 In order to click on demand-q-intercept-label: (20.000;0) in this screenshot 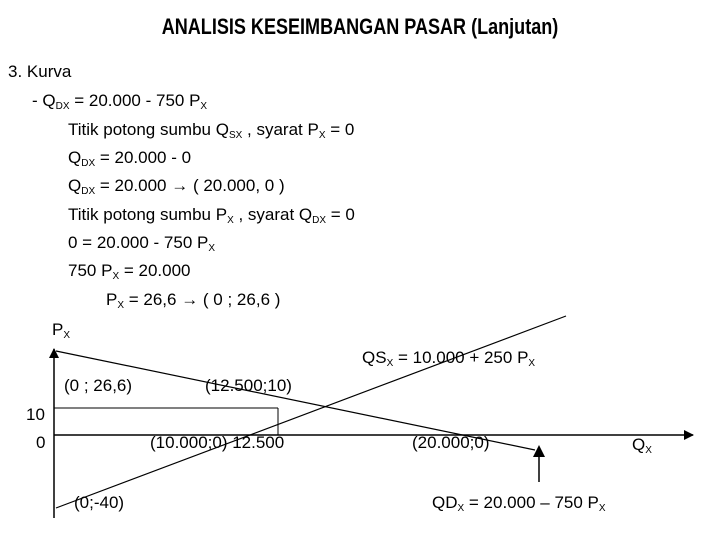, I will do `click(451, 442)`.